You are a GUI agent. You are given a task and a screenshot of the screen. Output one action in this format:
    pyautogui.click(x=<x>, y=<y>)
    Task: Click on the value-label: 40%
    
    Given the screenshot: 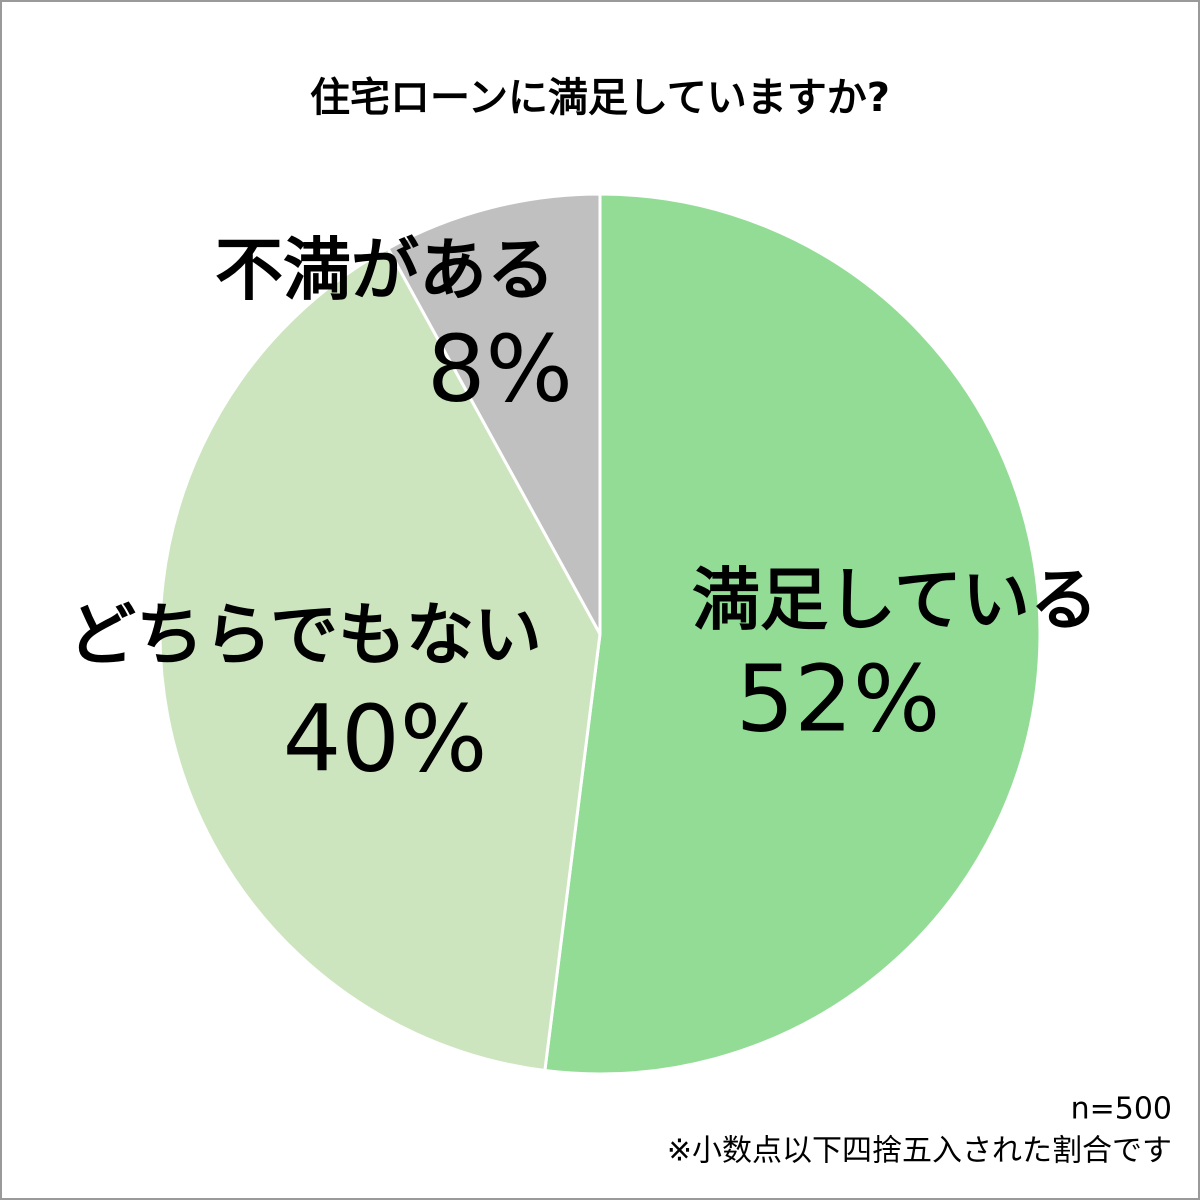 What is the action you would take?
    pyautogui.click(x=385, y=738)
    